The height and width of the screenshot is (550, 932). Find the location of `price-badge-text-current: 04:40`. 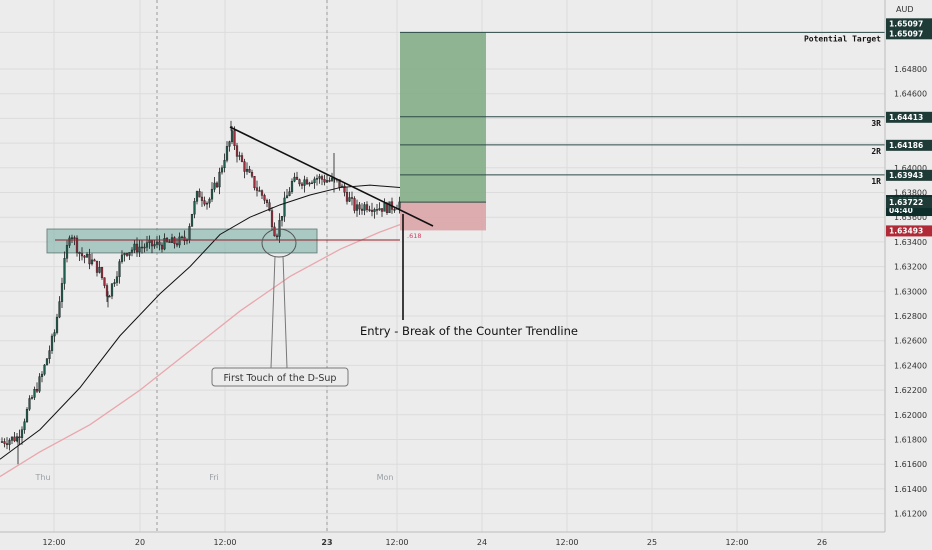

price-badge-text-current: 04:40 is located at coordinates (901, 210).